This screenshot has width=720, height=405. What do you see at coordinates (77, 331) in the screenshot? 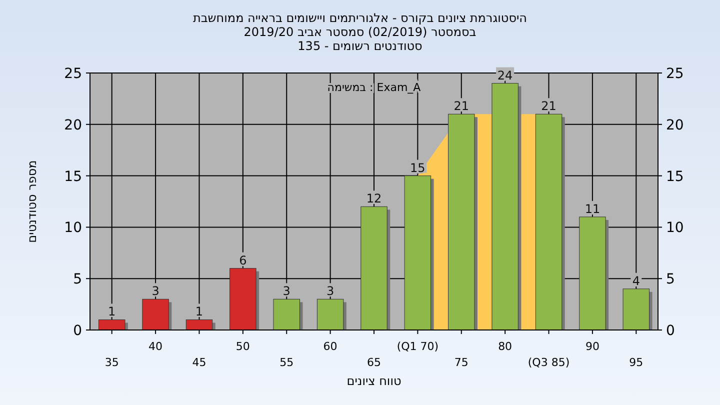
I see `y-tick-label: 0` at bounding box center [77, 331].